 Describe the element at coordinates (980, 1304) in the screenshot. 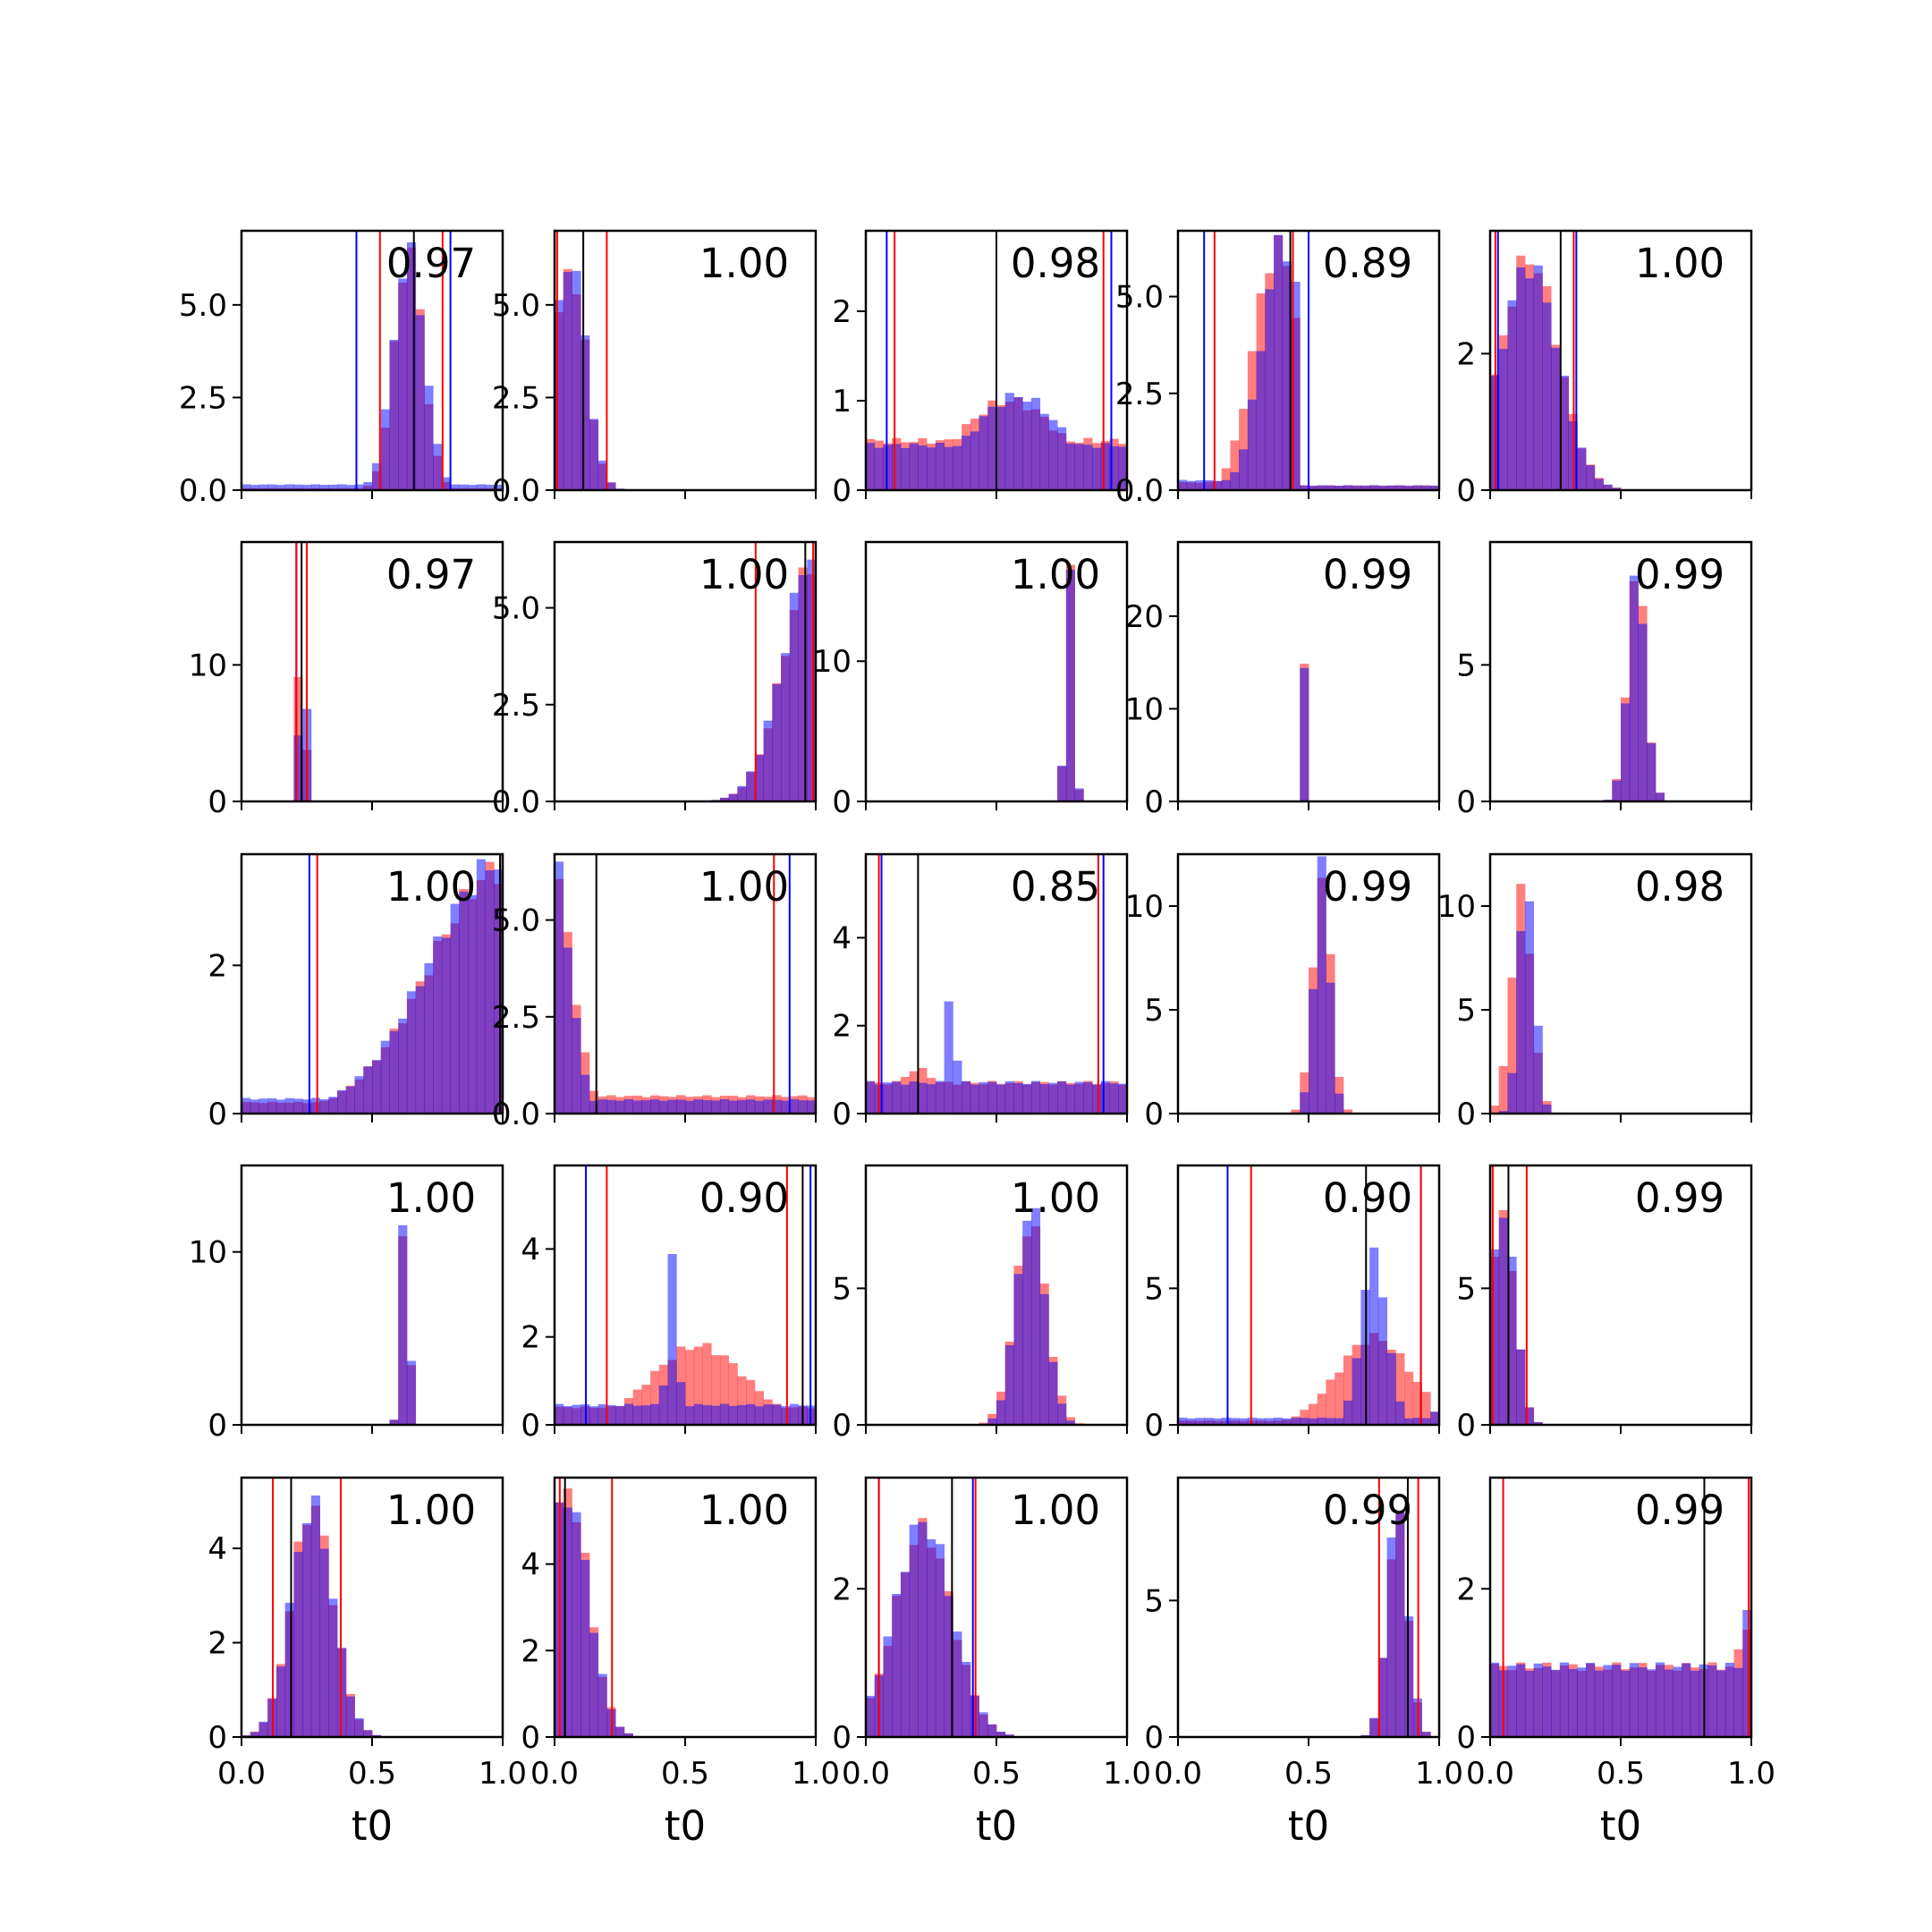

I see `panel-4-3: 1.00 0 5` at that location.